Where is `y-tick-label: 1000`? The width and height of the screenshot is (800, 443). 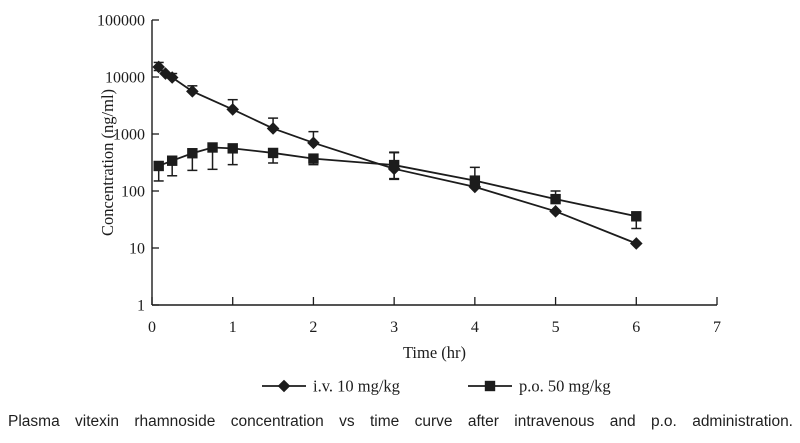
y-tick-label: 1000 is located at coordinates (129, 135).